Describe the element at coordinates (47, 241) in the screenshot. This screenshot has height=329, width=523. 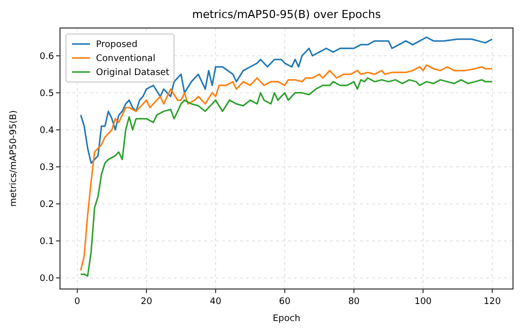
I see `y-tick-label: 0.1` at that location.